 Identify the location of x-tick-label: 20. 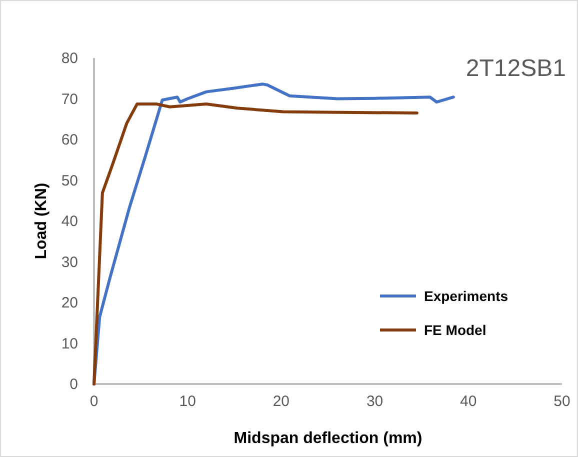
(281, 401).